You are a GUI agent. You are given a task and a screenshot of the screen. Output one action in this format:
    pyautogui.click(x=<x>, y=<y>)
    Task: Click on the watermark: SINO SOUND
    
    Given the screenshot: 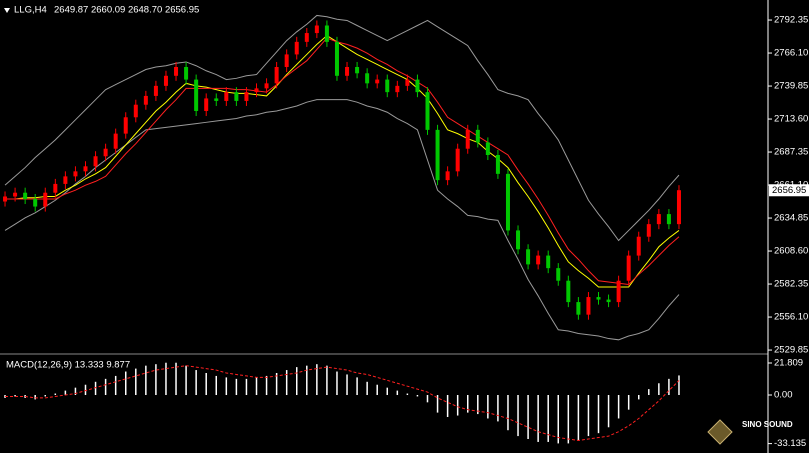 What is the action you would take?
    pyautogui.click(x=767, y=424)
    